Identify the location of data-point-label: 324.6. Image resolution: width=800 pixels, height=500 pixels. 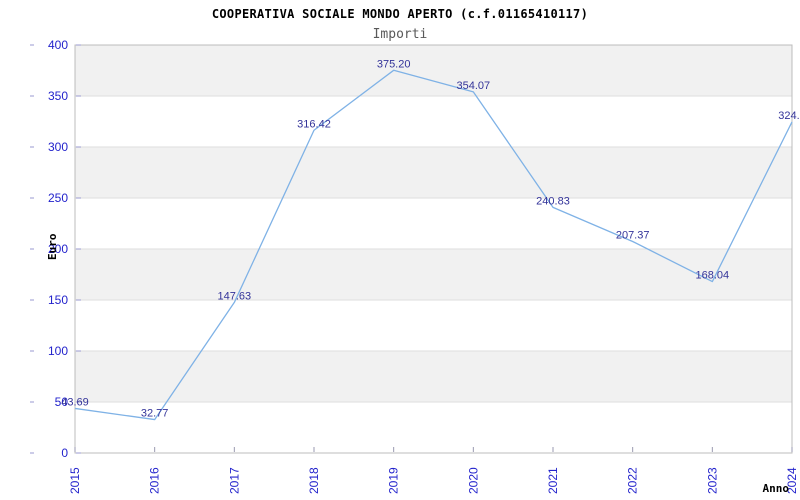
(789, 116).